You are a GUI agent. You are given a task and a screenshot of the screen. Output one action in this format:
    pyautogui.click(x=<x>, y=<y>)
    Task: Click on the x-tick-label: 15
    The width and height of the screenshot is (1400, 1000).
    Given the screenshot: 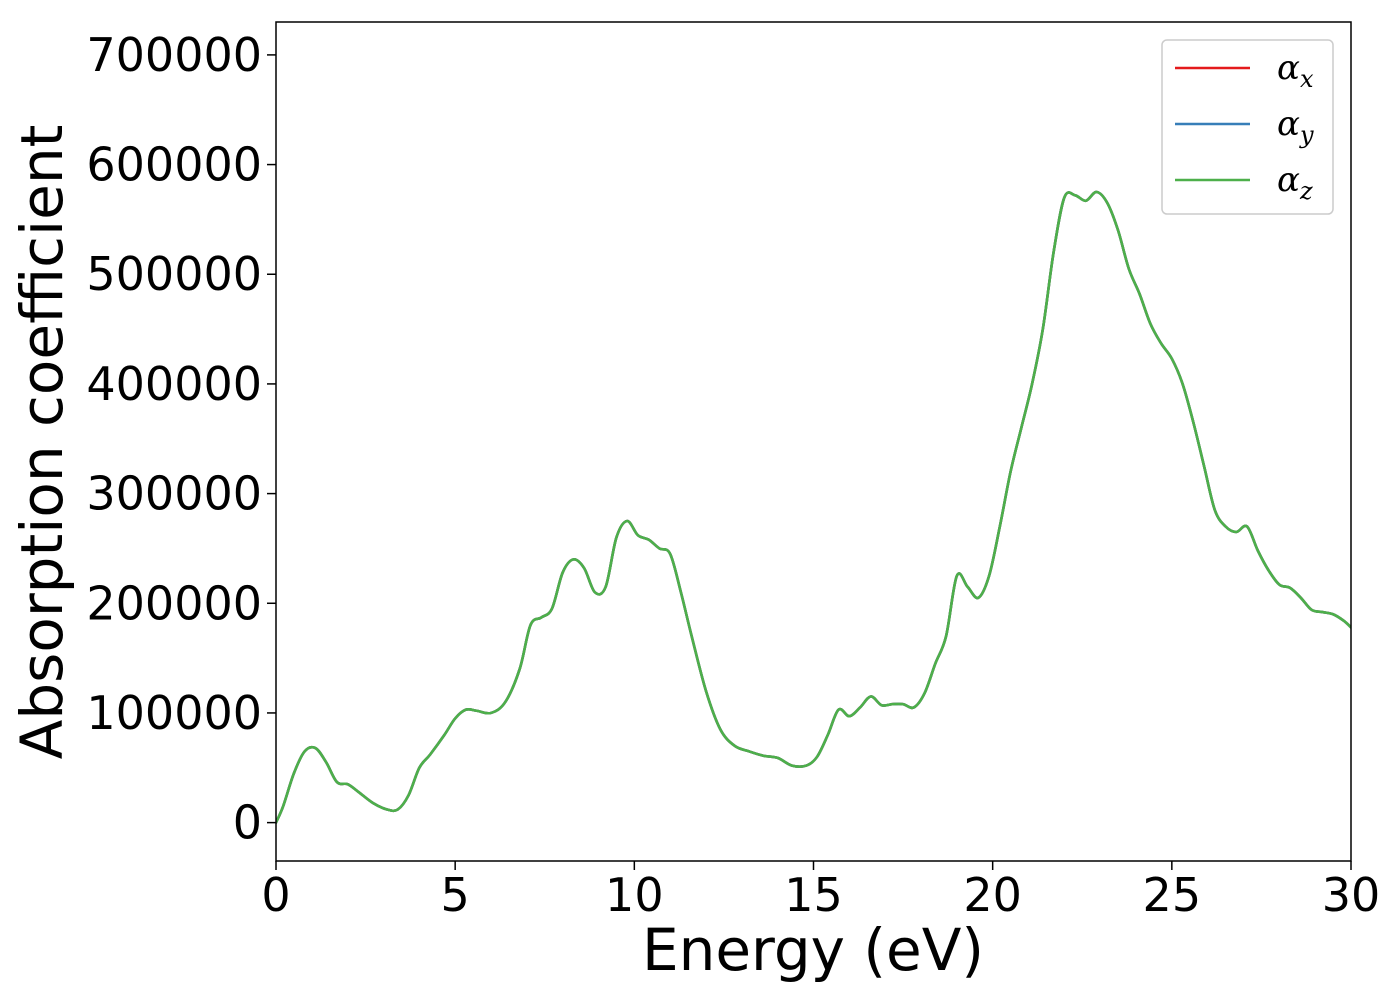 What is the action you would take?
    pyautogui.click(x=813, y=895)
    